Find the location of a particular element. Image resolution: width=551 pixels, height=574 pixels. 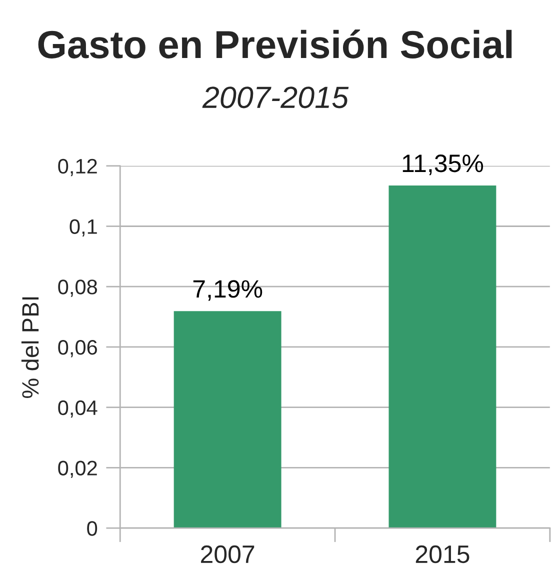

x-tick-label: 2007 is located at coordinates (227, 554).